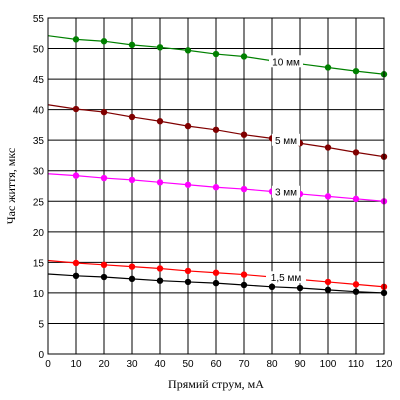  Describe the element at coordinates (272, 364) in the screenshot. I see `x-tick-label: 80` at that location.